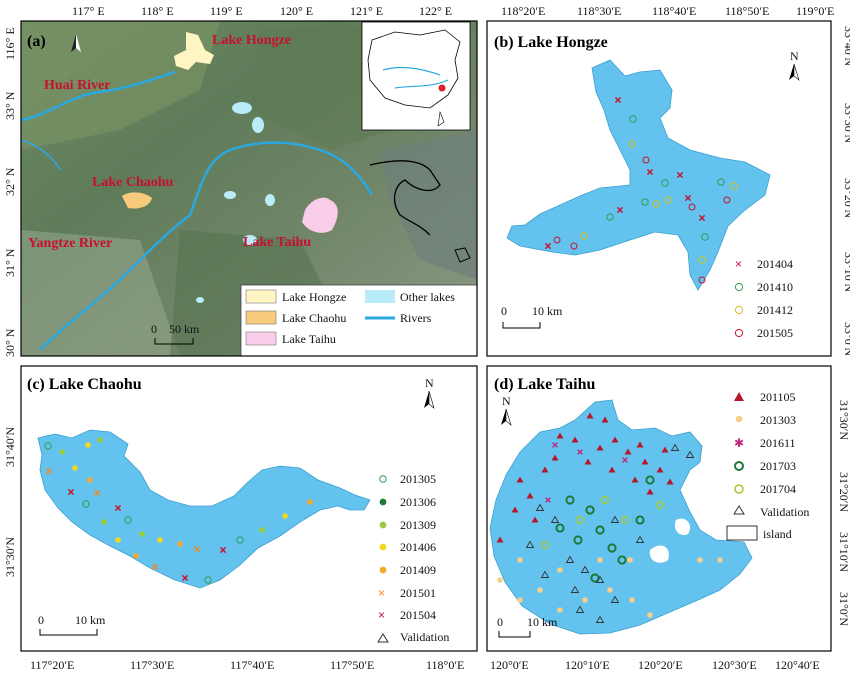 This screenshot has height=675, width=850. What do you see at coordinates (152, 665) in the screenshot?
I see `tick-117-30e: 117°30′E` at bounding box center [152, 665].